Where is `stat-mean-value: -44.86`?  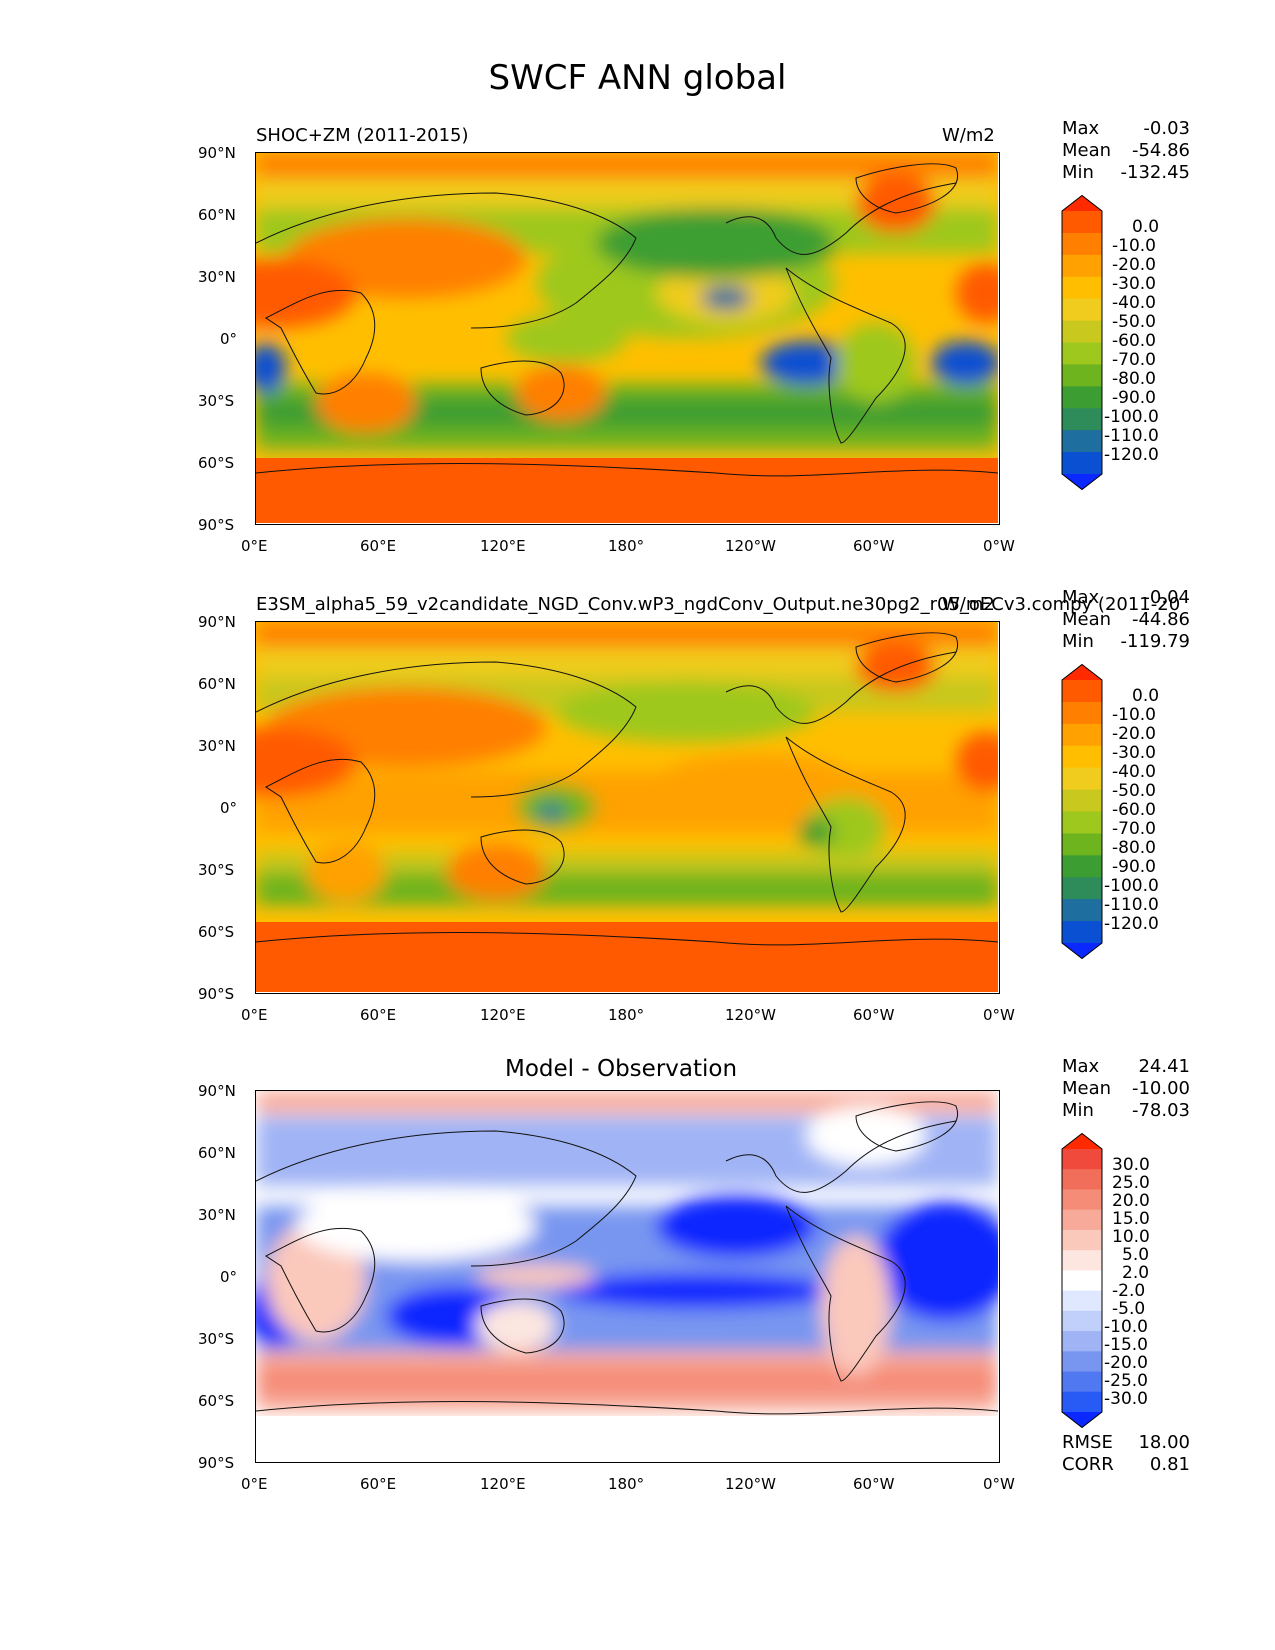
stat-mean-value: -44.86 is located at coordinates (1160, 619).